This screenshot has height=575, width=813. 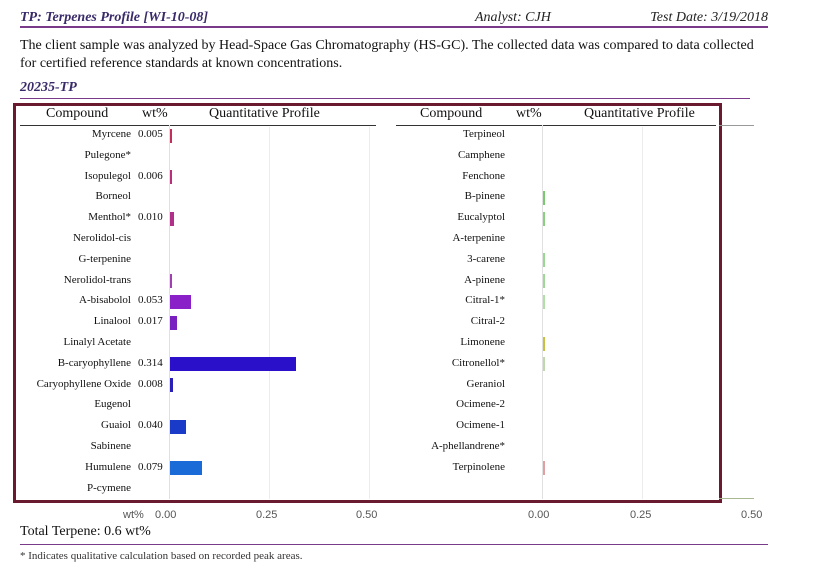 I want to click on compound-wt: 0.010, so click(x=150, y=217).